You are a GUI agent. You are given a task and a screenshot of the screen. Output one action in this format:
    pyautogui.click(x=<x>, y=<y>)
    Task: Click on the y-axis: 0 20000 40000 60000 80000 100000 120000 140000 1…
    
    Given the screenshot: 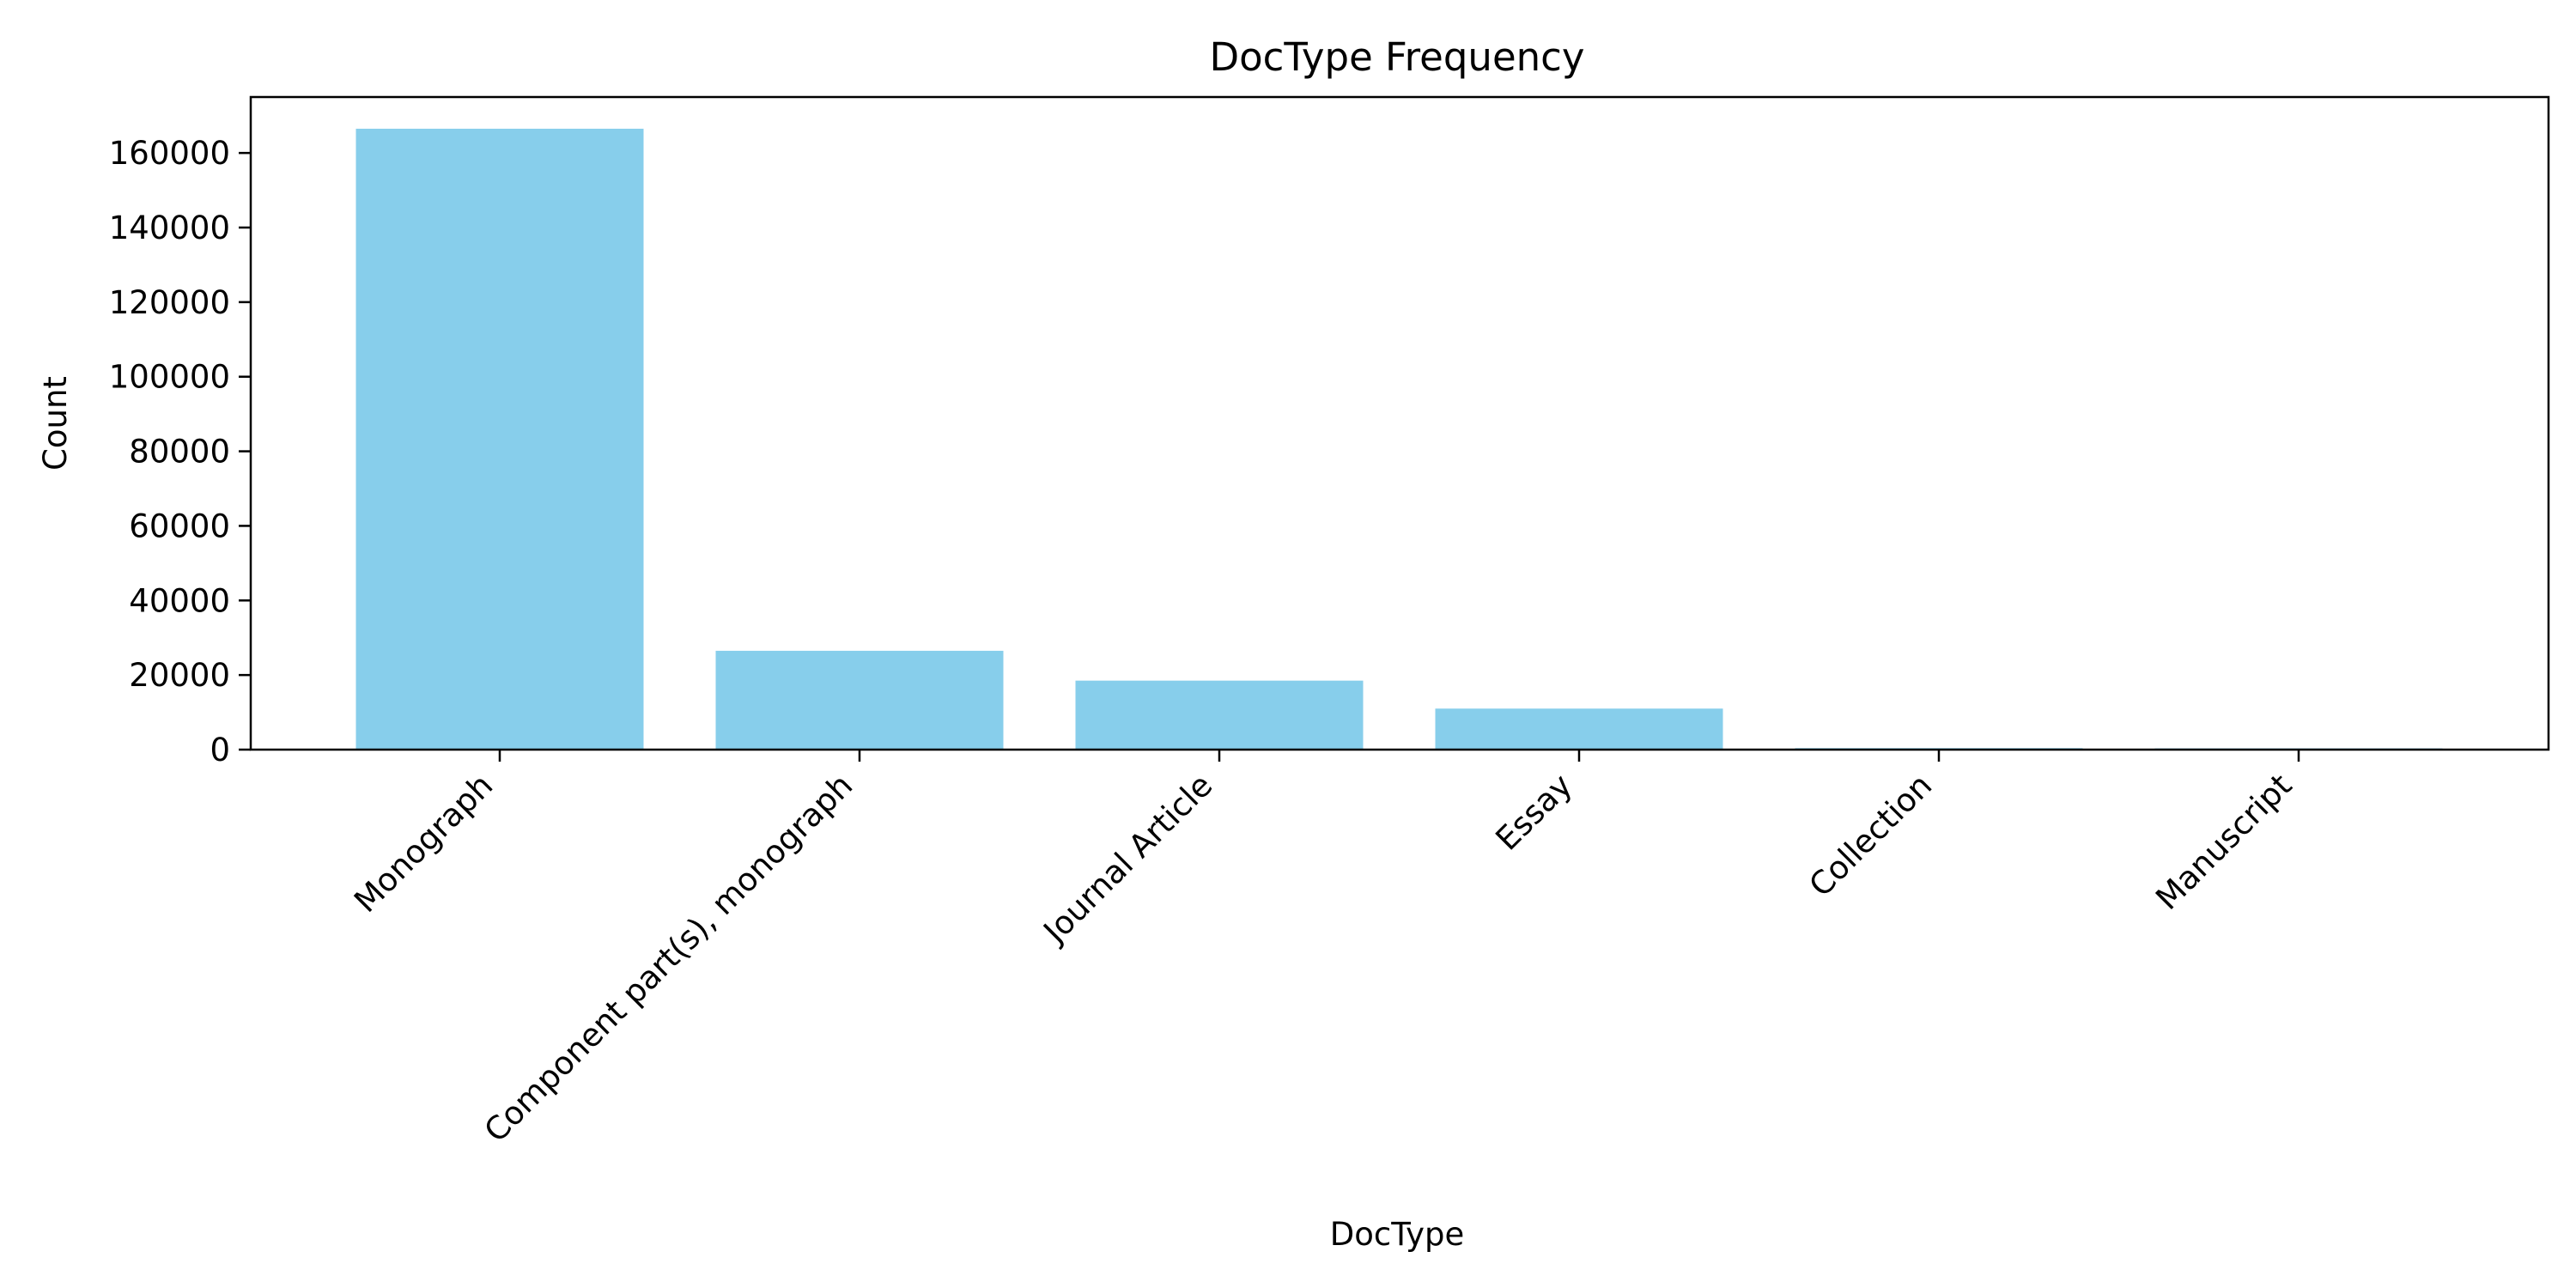 What is the action you would take?
    pyautogui.click(x=180, y=452)
    